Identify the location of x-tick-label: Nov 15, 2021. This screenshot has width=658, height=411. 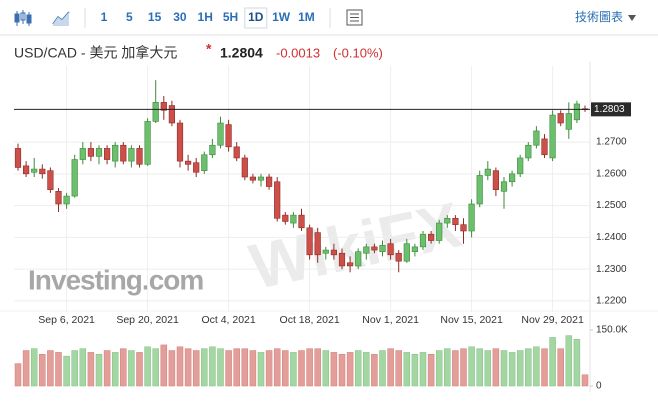
(471, 320).